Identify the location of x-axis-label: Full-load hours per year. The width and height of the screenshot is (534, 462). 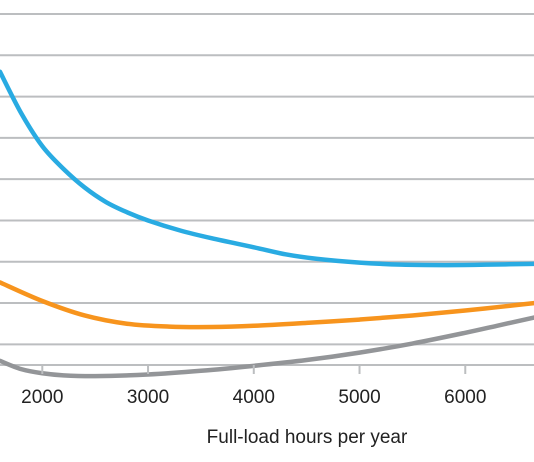
(307, 437).